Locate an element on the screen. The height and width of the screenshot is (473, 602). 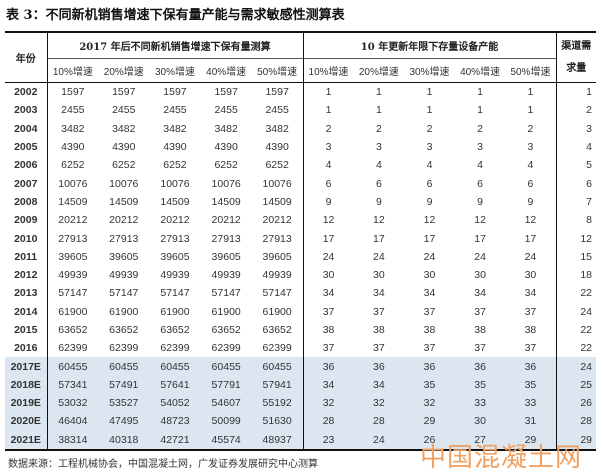
stock-cell: 54607 is located at coordinates (226, 403).